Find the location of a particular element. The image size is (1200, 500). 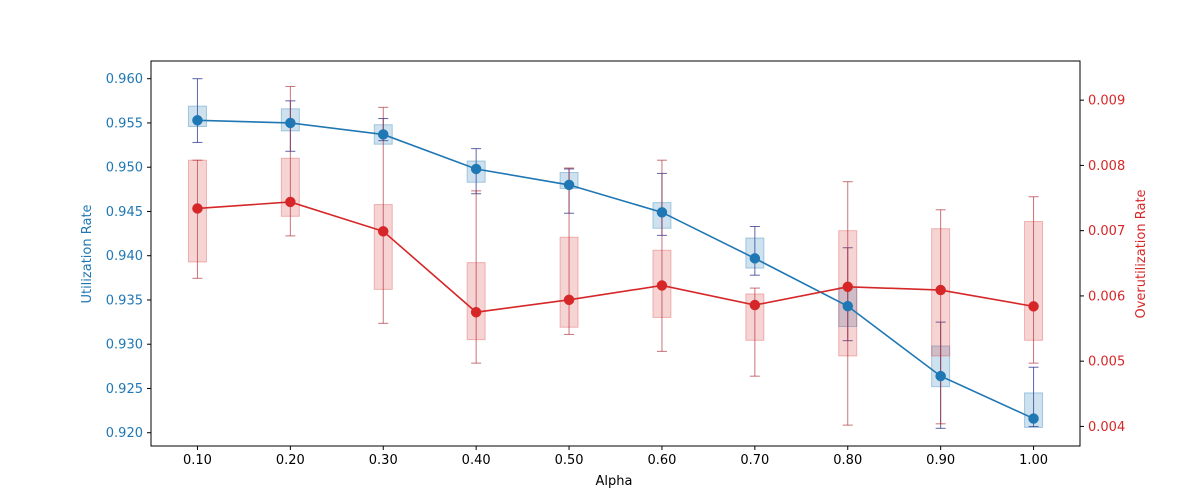

y-left-tick-label: 0.940 is located at coordinates (124, 256).